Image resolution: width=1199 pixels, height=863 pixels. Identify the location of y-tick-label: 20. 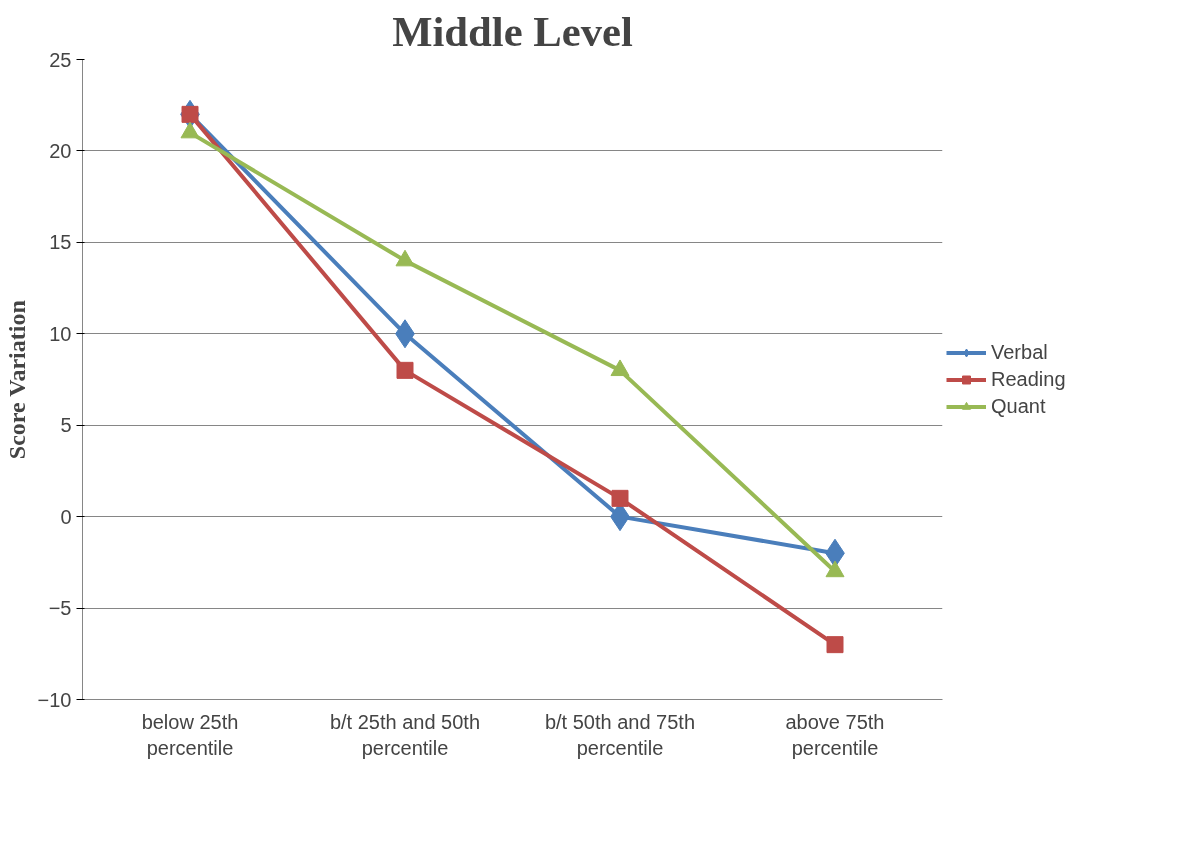
(60, 150).